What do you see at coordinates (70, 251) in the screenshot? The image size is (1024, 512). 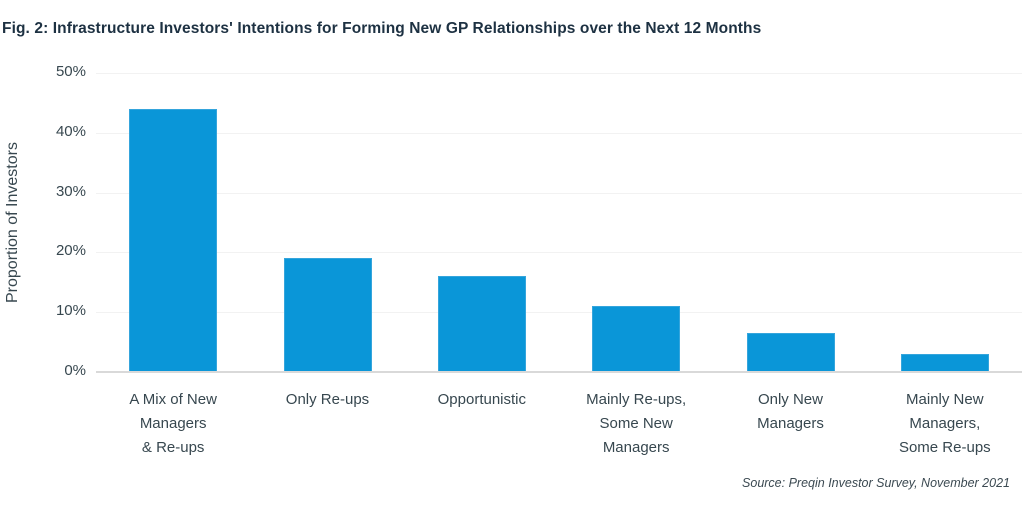 I see `y-tick-label: 20%` at bounding box center [70, 251].